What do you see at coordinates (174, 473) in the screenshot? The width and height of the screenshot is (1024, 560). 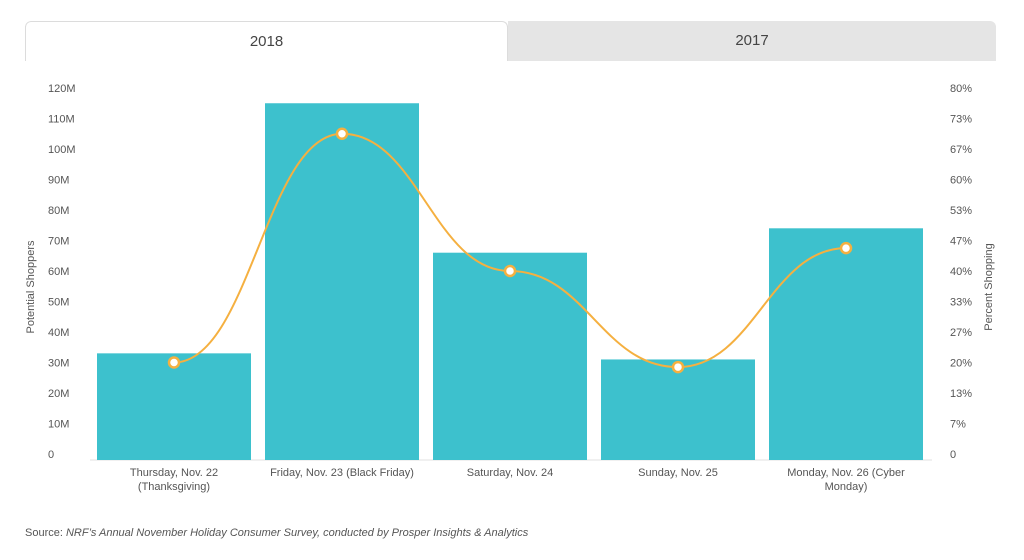 I see `x-tick-label: Thursday, Nov. 22` at bounding box center [174, 473].